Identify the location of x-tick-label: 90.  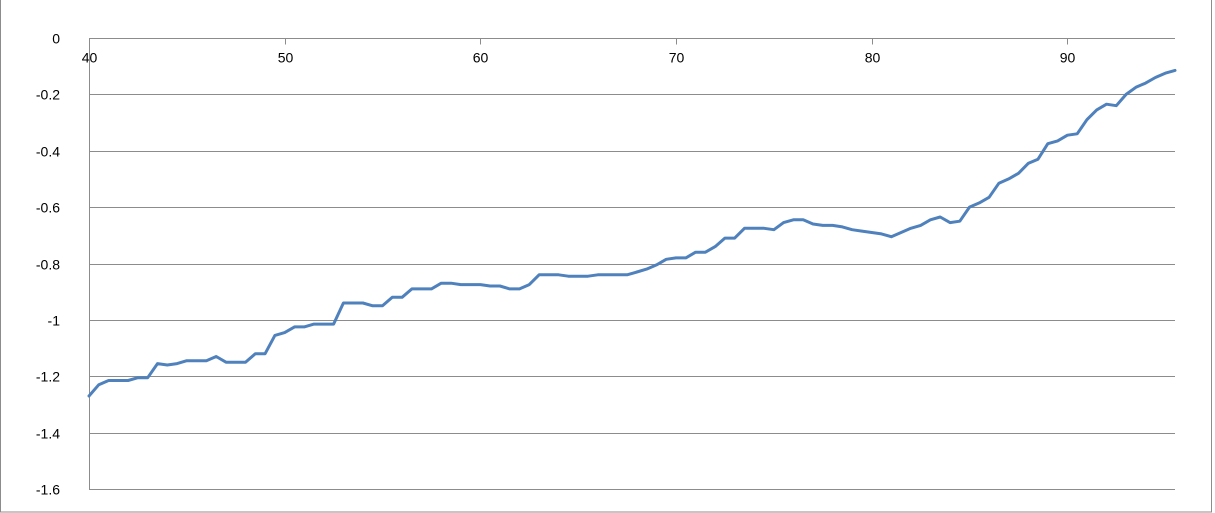
(1068, 58).